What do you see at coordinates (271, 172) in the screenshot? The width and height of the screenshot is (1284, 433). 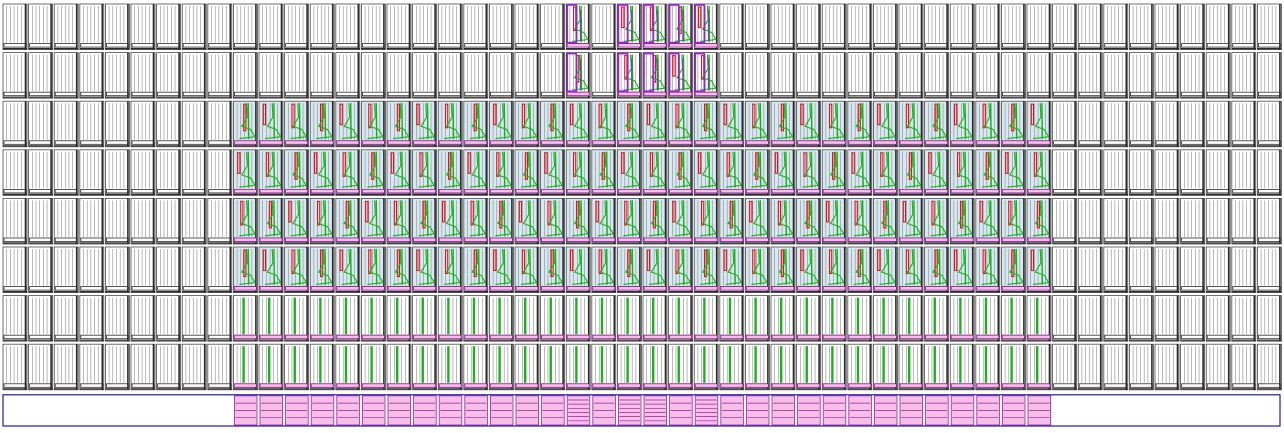 I see `tile-r3-c10` at bounding box center [271, 172].